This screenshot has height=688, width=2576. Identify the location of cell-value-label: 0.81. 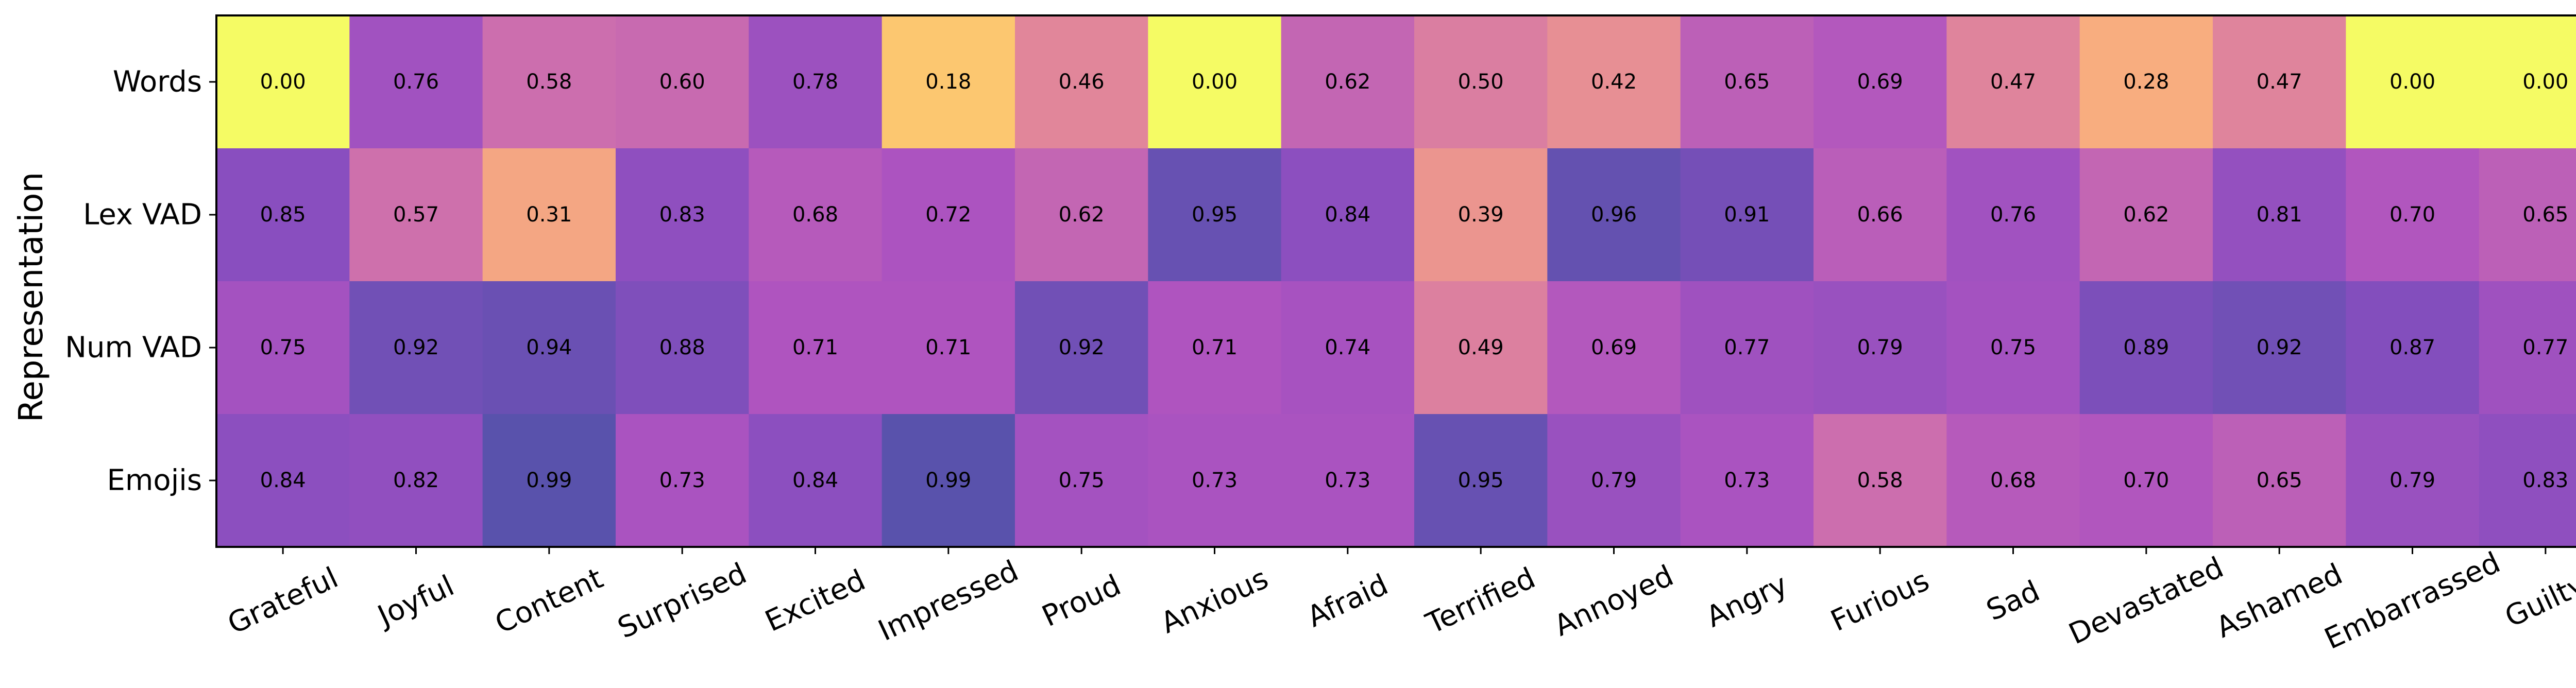
(2280, 215).